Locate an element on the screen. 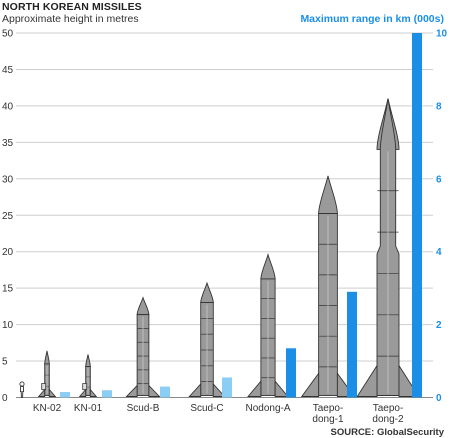  category-label: dong-2 is located at coordinates (388, 419).